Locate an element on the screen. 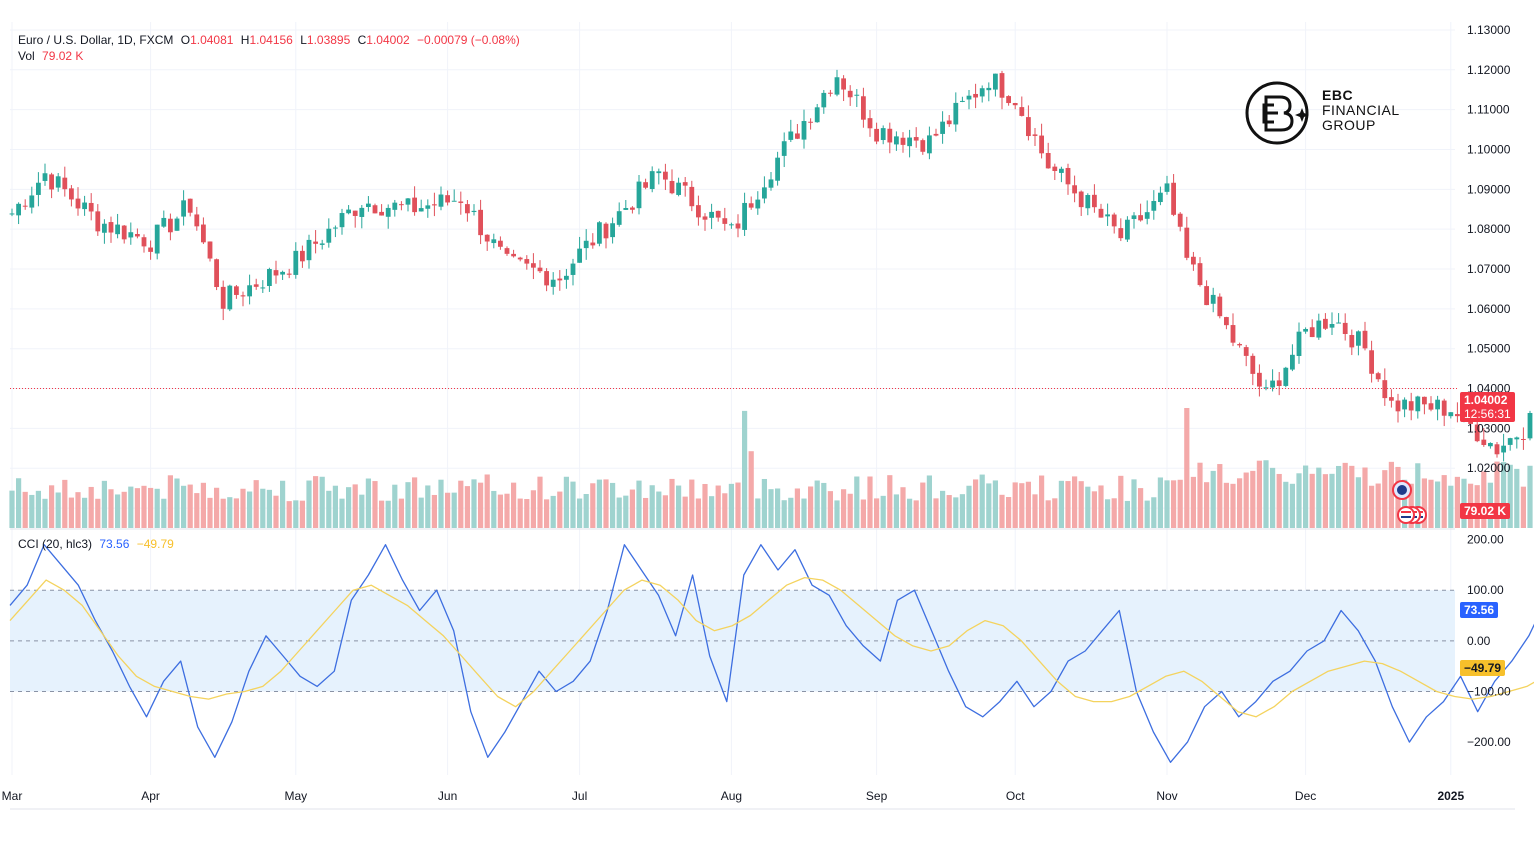 Image resolution: width=1534 pixels, height=849 pixels. cci-label: CCI (20, hlc3) is located at coordinates (55, 544).